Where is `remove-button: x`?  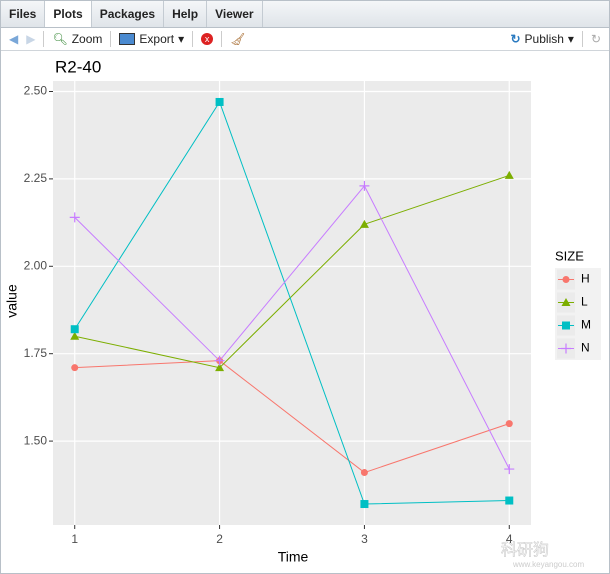
remove-button: x is located at coordinates (207, 39).